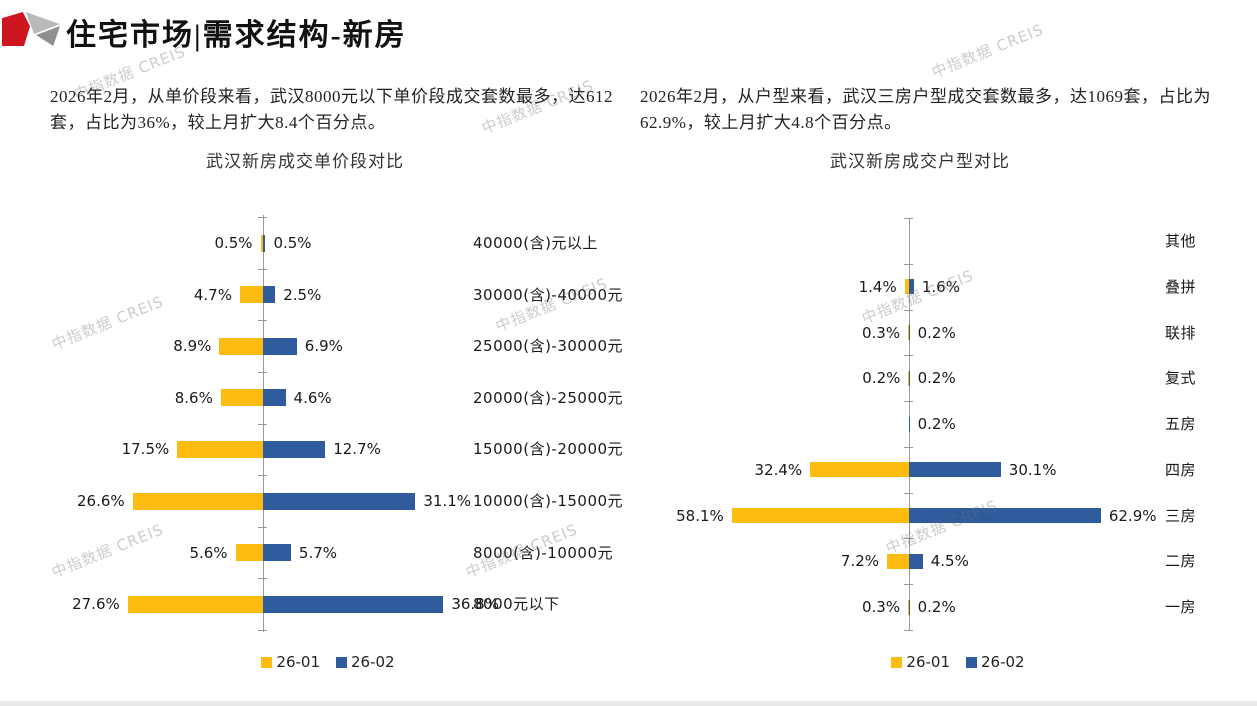 The image size is (1257, 706). Describe the element at coordinates (860, 561) in the screenshot. I see `value-label-26-01: 7.2%` at that location.